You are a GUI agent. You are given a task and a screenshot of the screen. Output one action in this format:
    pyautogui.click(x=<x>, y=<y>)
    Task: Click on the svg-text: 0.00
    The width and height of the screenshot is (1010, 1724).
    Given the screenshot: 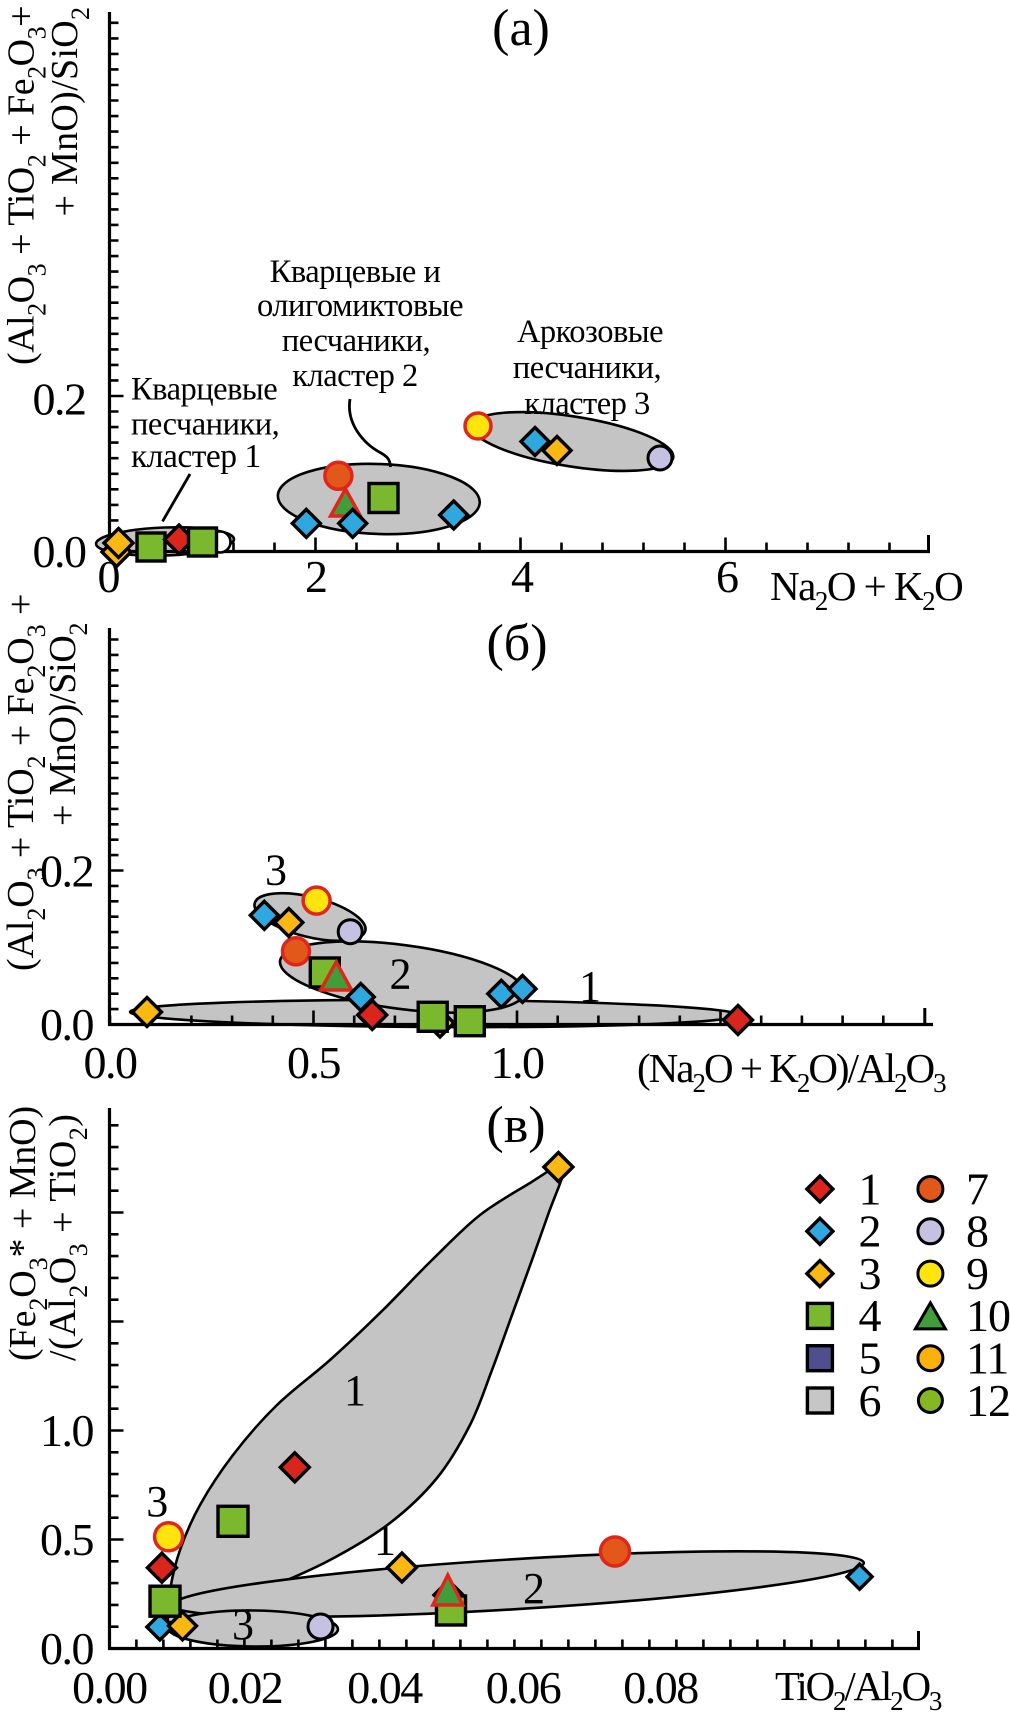 What is the action you would take?
    pyautogui.click(x=109, y=1687)
    